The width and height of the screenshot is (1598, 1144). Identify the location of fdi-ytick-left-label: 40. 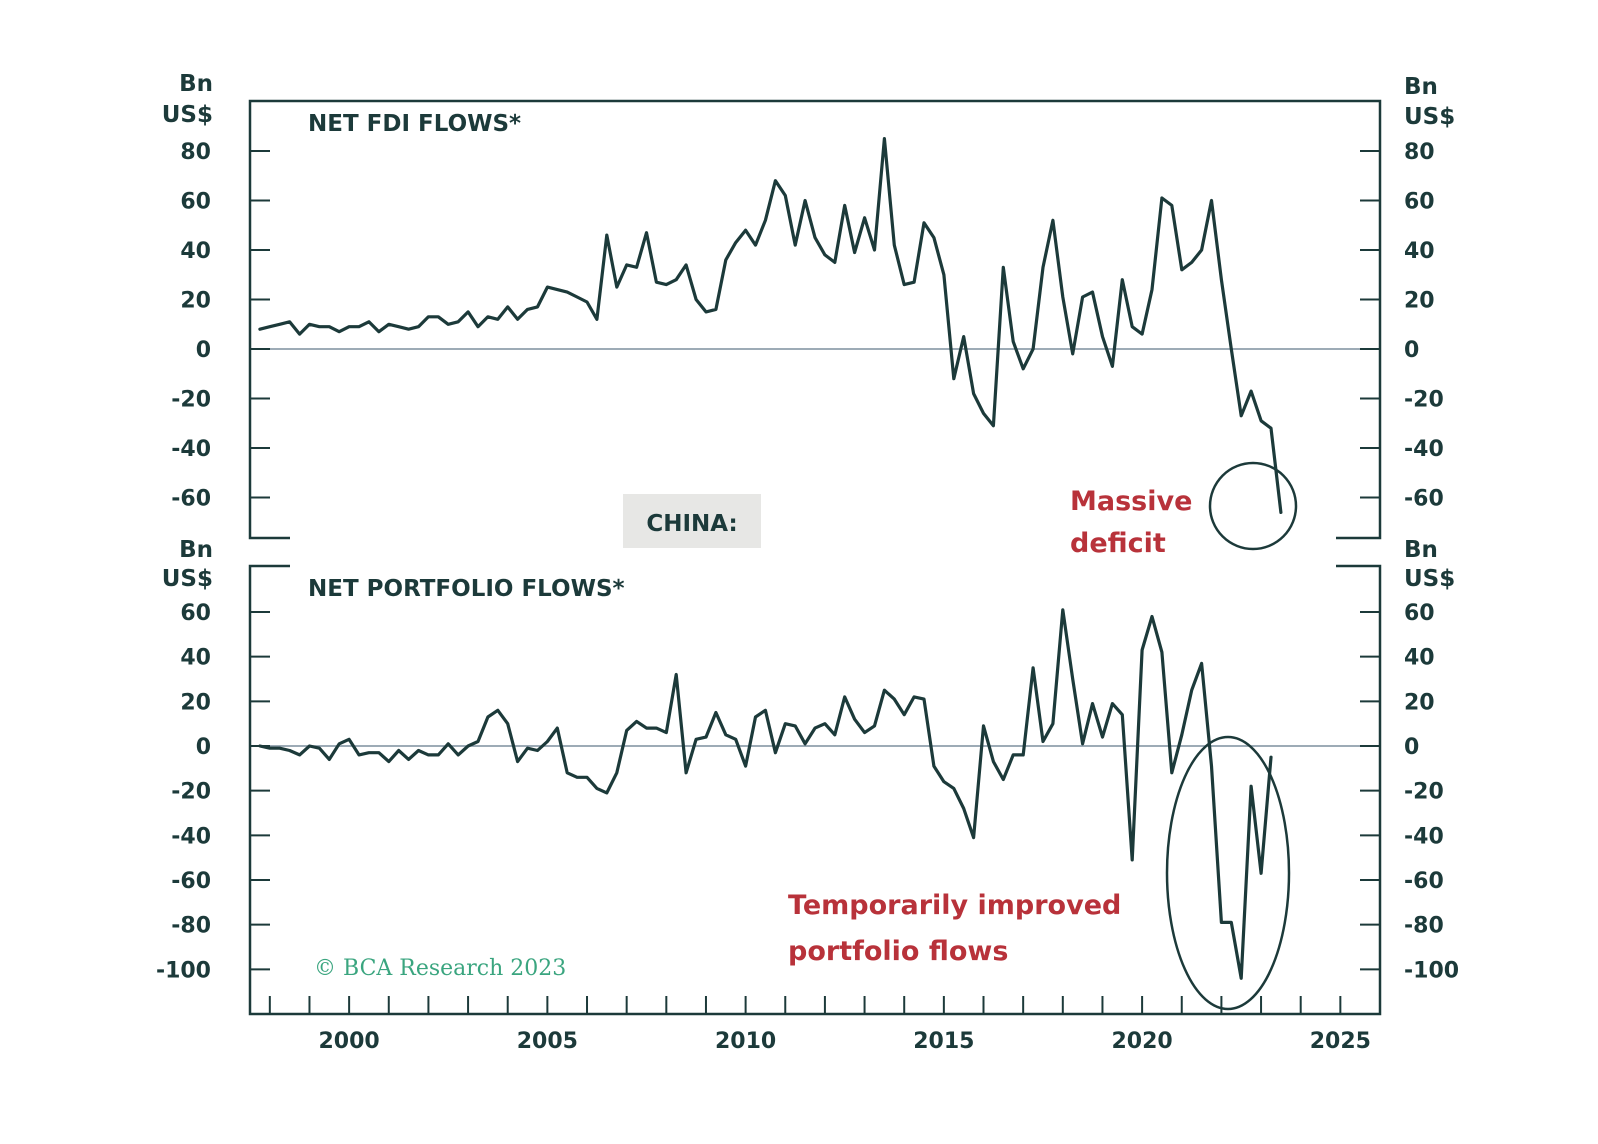
(195, 251).